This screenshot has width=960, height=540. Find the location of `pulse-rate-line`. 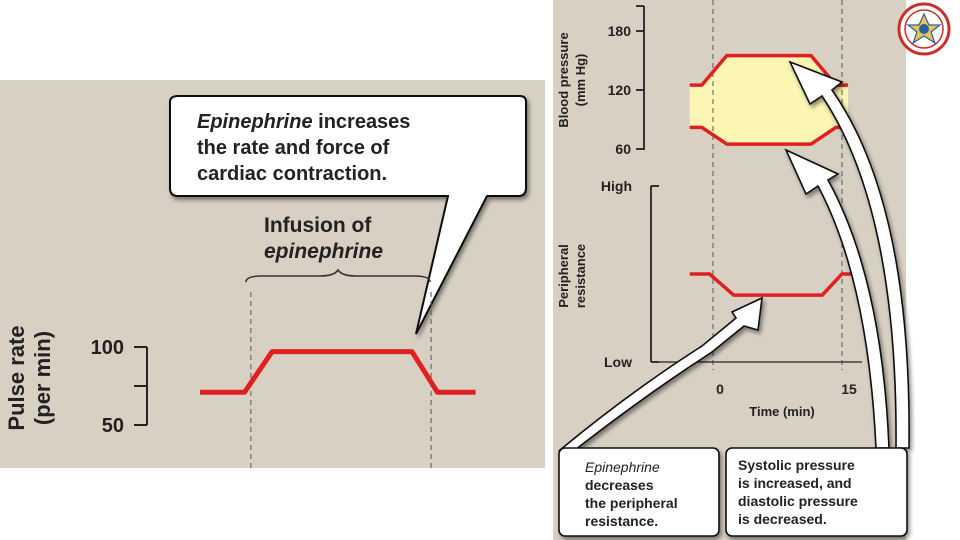

pulse-rate-line is located at coordinates (338, 372).